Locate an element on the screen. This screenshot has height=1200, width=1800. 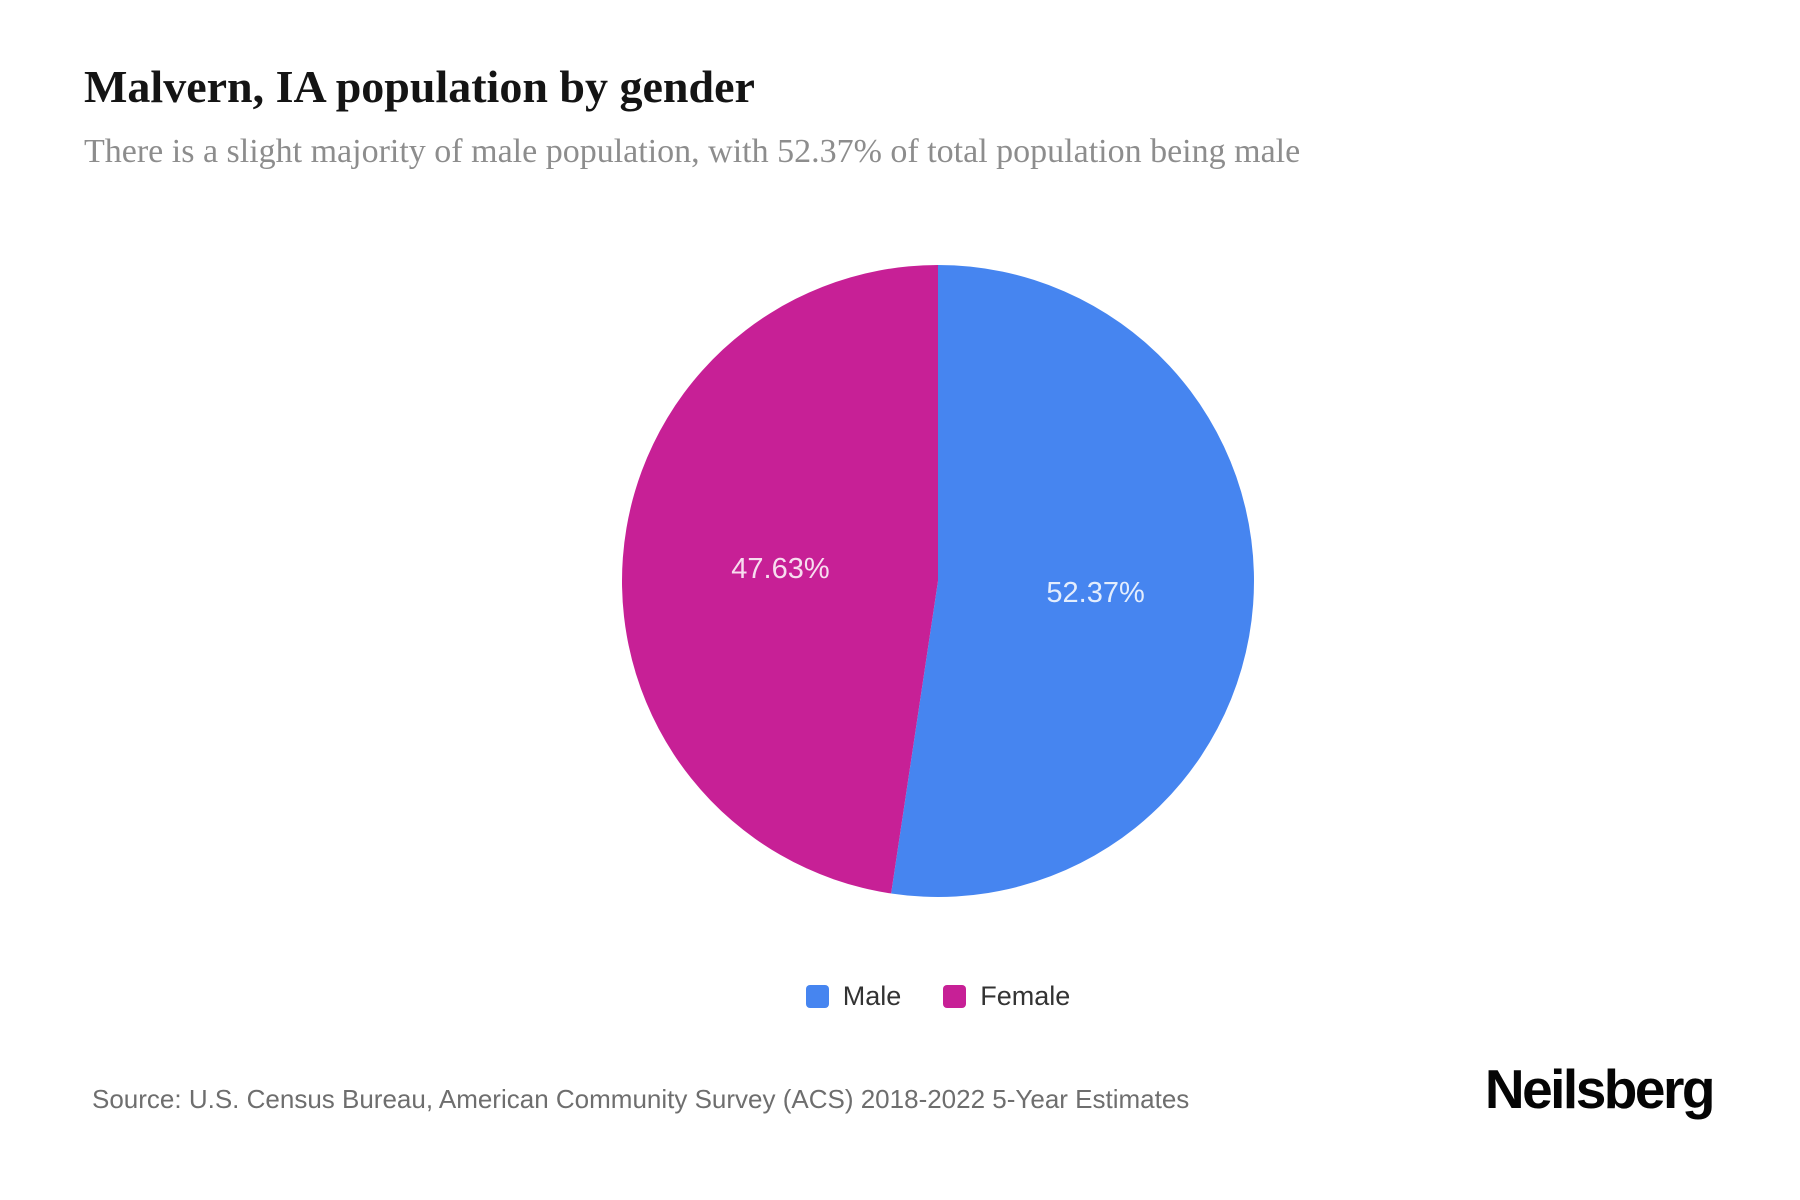
pie-slice-male is located at coordinates (1072, 581).